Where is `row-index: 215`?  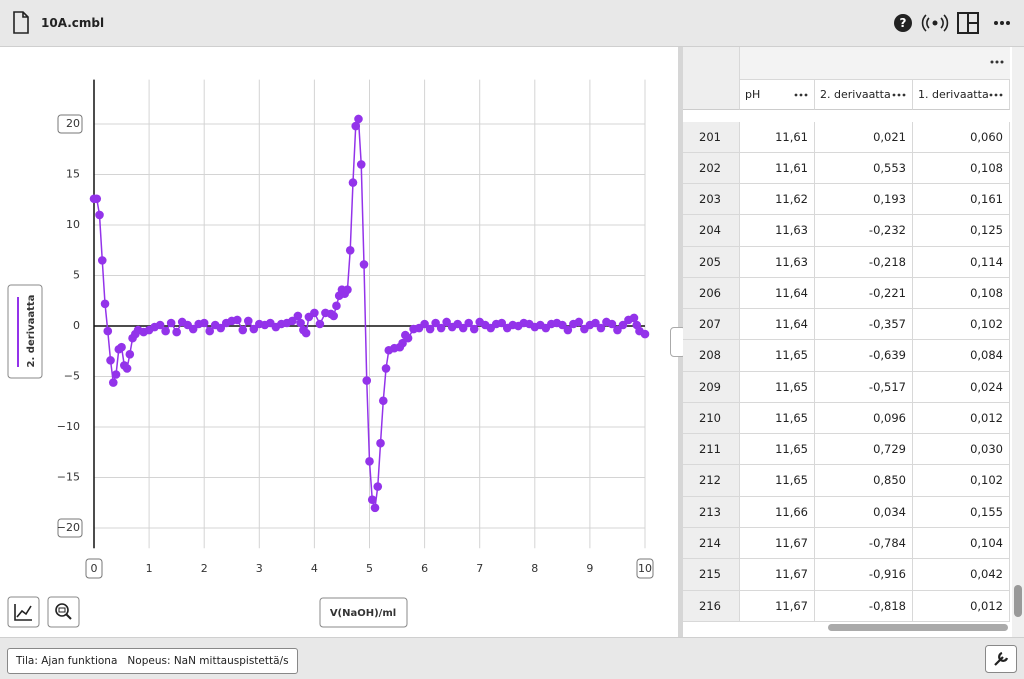 row-index: 215 is located at coordinates (711, 575).